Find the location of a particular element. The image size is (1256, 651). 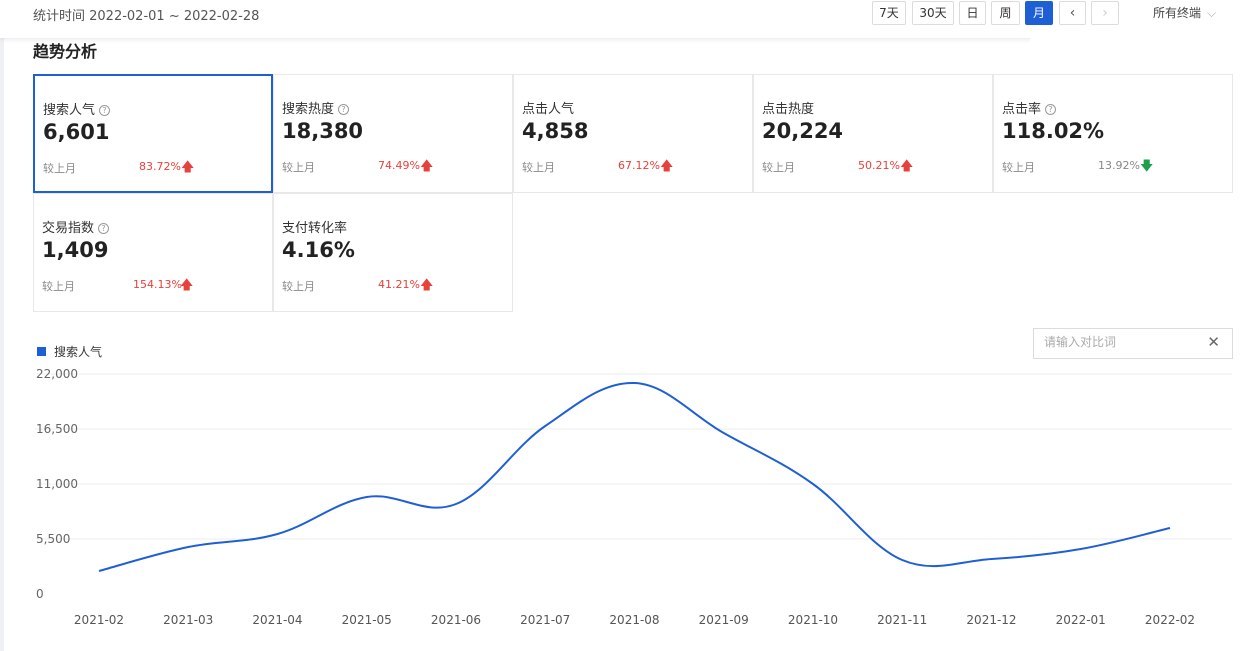

metric-name: 点击热度 is located at coordinates (788, 109).